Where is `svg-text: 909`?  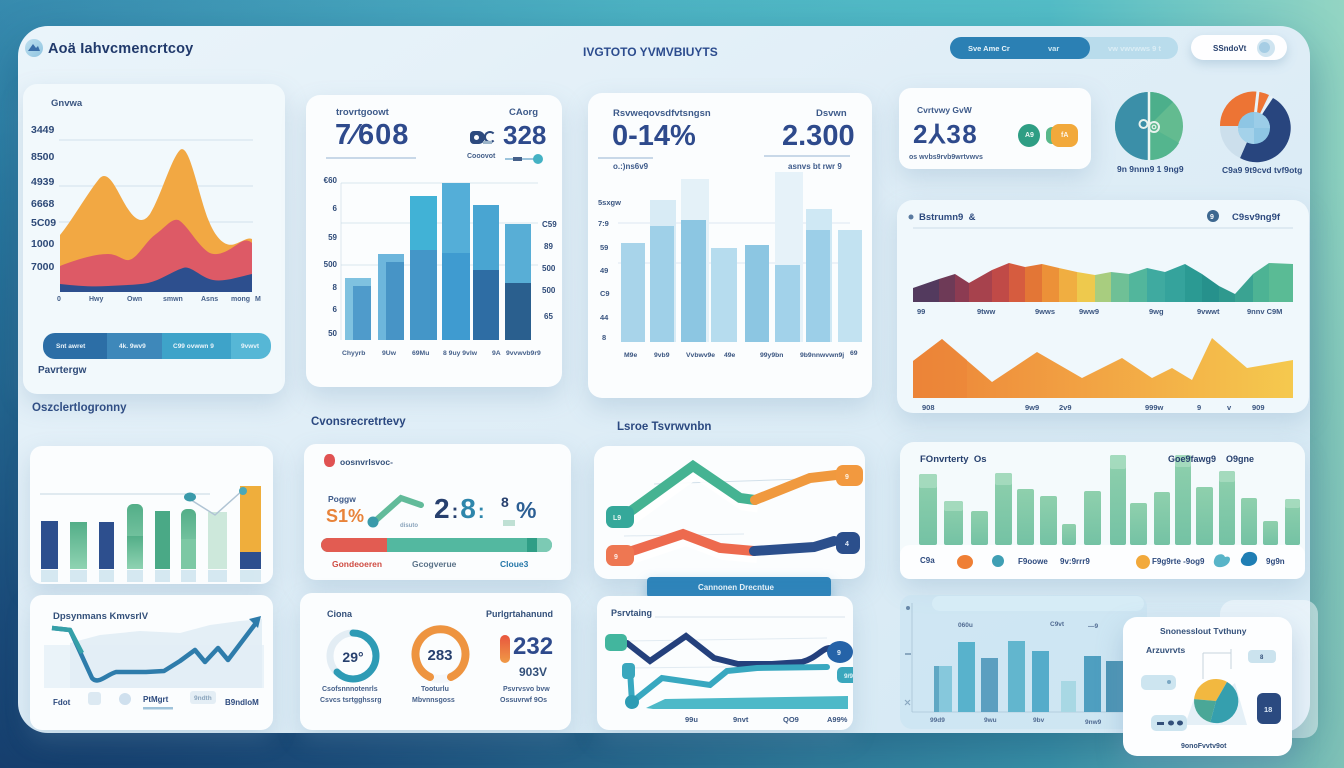 svg-text: 909 is located at coordinates (1258, 407).